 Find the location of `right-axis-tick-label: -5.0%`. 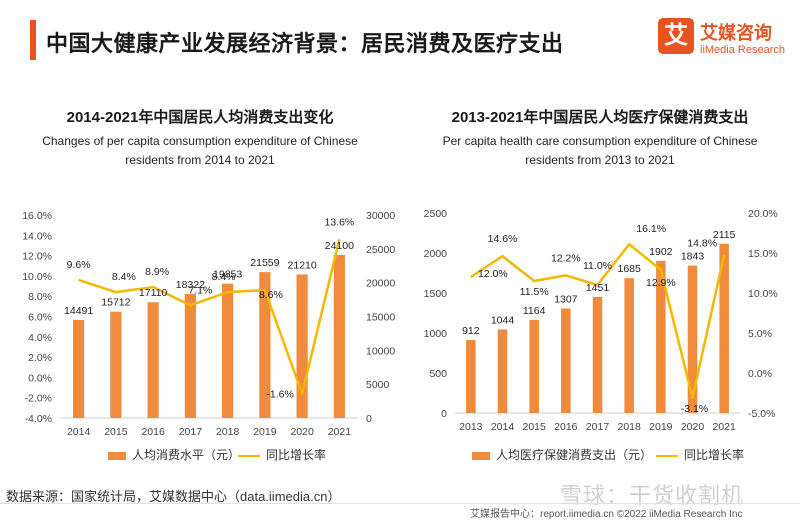

right-axis-tick-label: -5.0% is located at coordinates (761, 414).